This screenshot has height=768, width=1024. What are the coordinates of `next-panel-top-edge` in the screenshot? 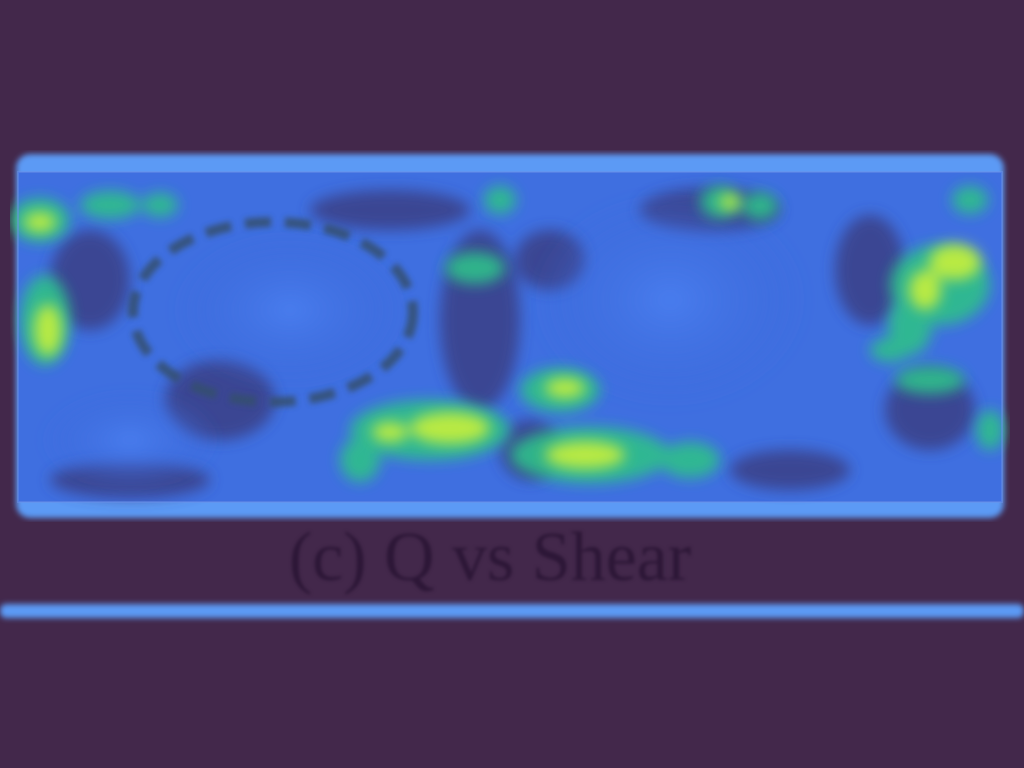 It's located at (512, 611).